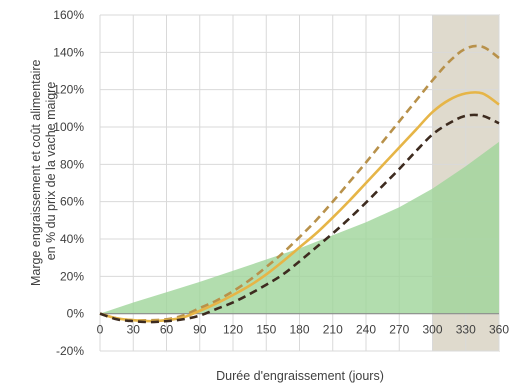 The image size is (517, 387). Describe the element at coordinates (266, 330) in the screenshot. I see `x-tick-label: 150` at that location.